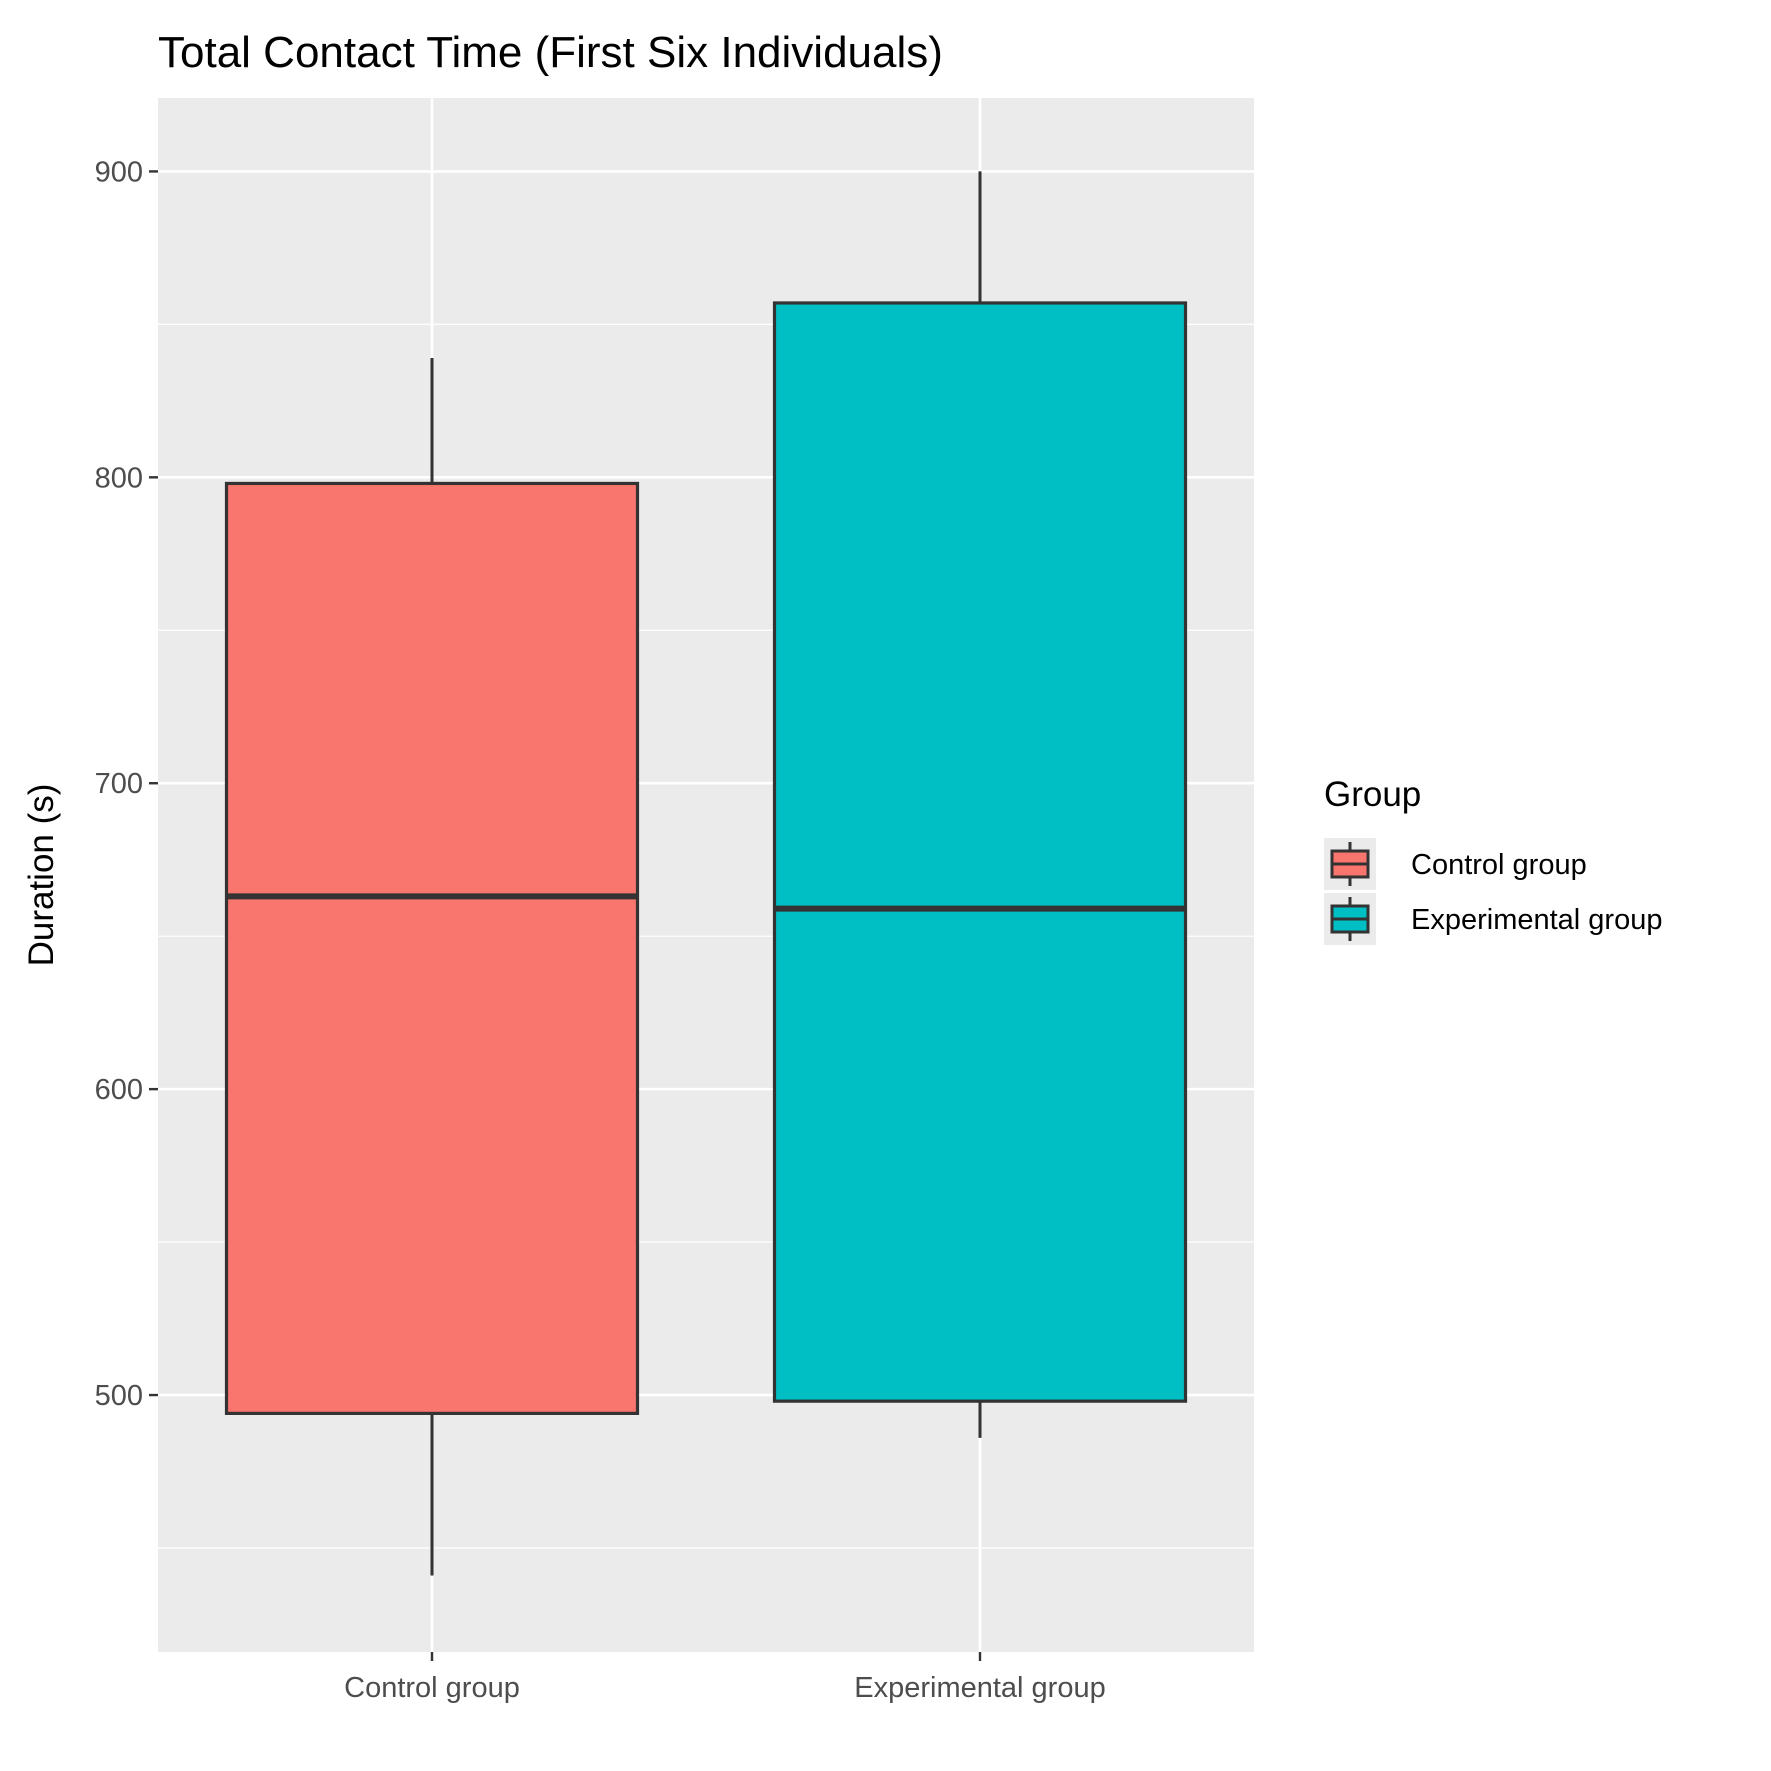 This screenshot has height=1771, width=1771. What do you see at coordinates (432, 1688) in the screenshot?
I see `x-tick-label: Control group` at bounding box center [432, 1688].